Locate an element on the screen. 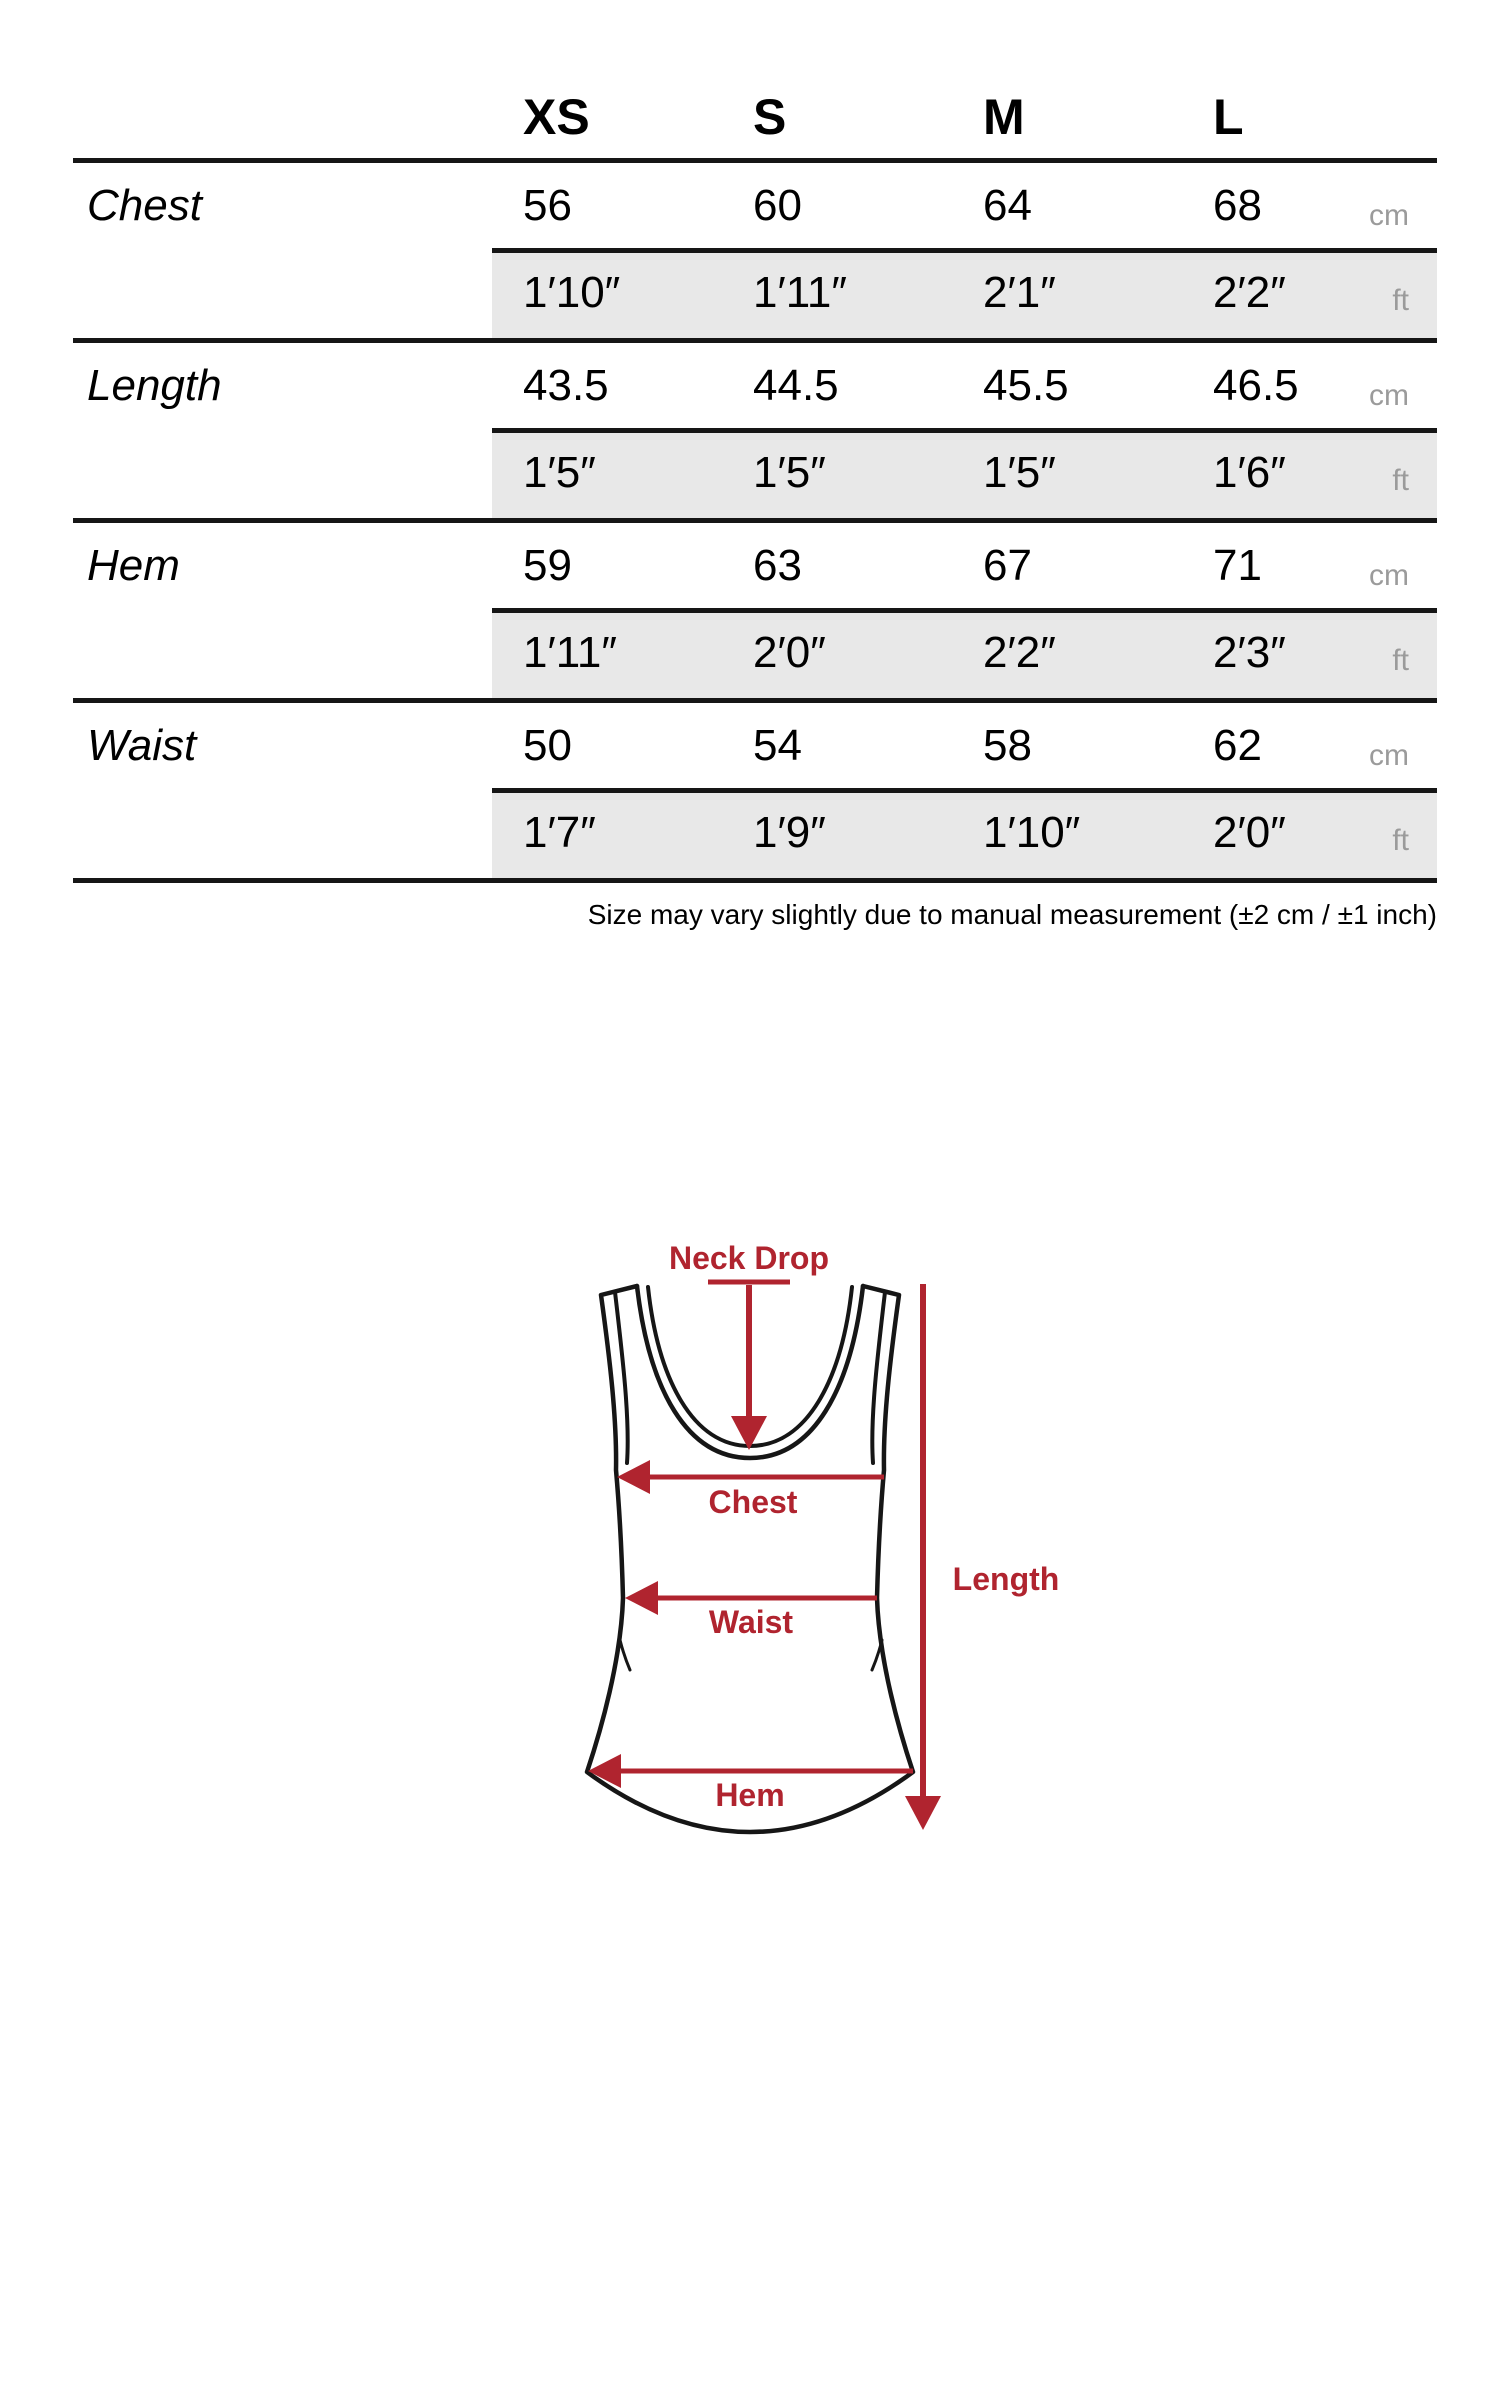 The image size is (1500, 2400). hem-ft-s: 2′0″ is located at coordinates (789, 652).